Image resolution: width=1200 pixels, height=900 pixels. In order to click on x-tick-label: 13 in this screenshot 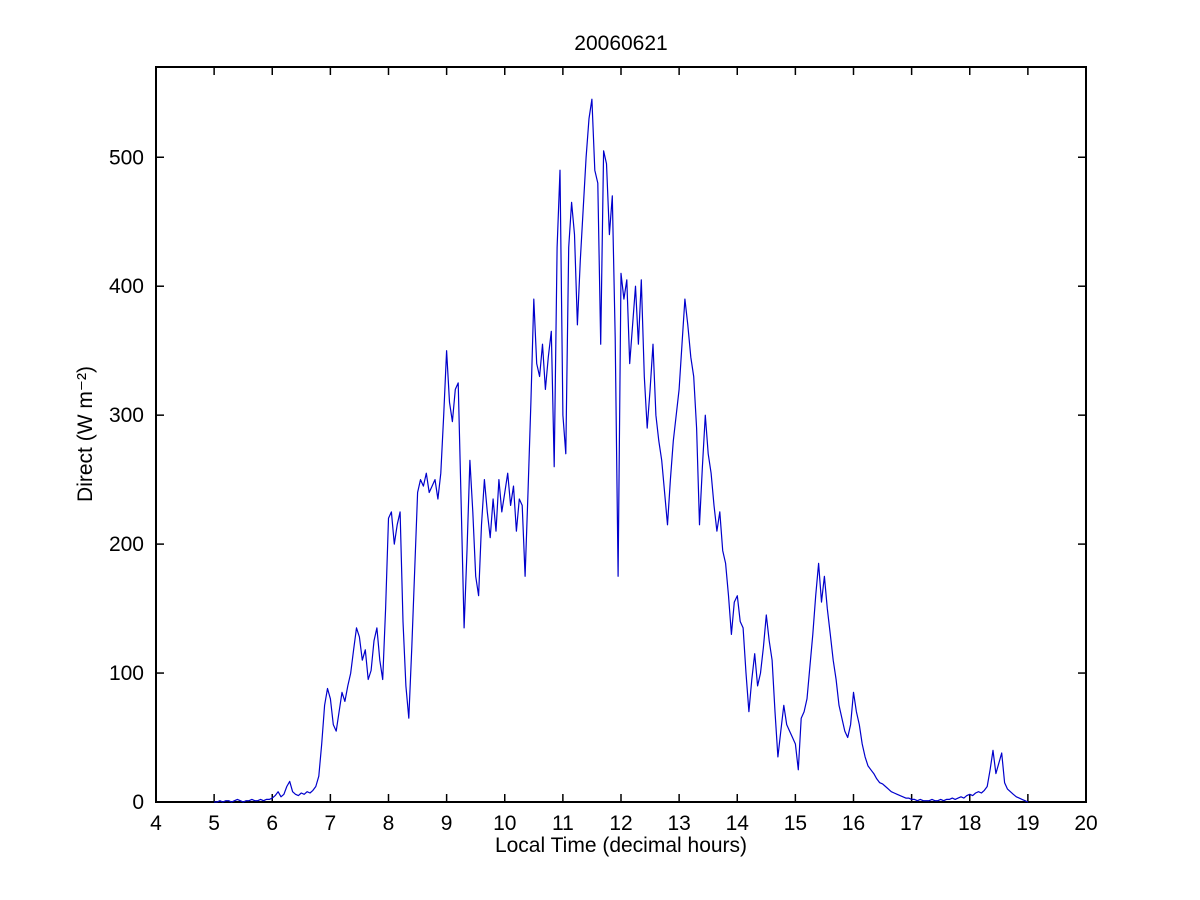, I will do `click(678, 823)`.